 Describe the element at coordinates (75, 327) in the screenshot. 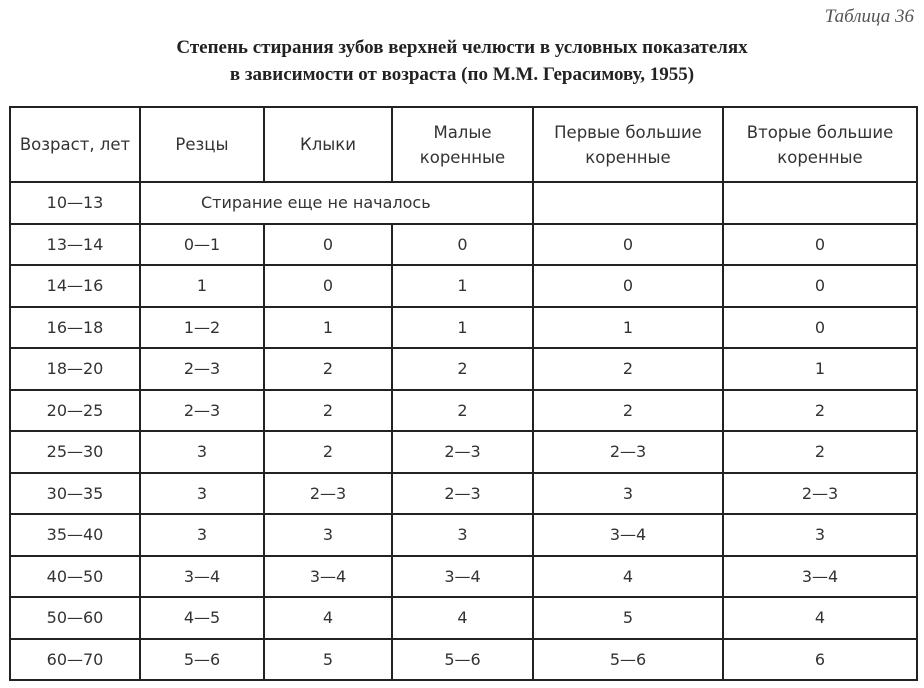

I see `cell-age: 16—18` at that location.